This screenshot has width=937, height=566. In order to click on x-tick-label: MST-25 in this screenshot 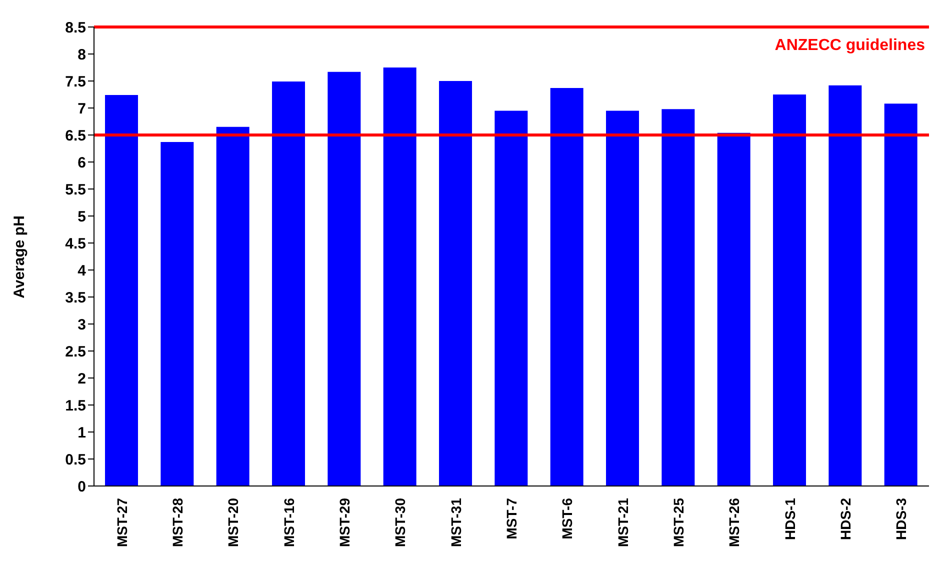, I will do `click(678, 523)`.